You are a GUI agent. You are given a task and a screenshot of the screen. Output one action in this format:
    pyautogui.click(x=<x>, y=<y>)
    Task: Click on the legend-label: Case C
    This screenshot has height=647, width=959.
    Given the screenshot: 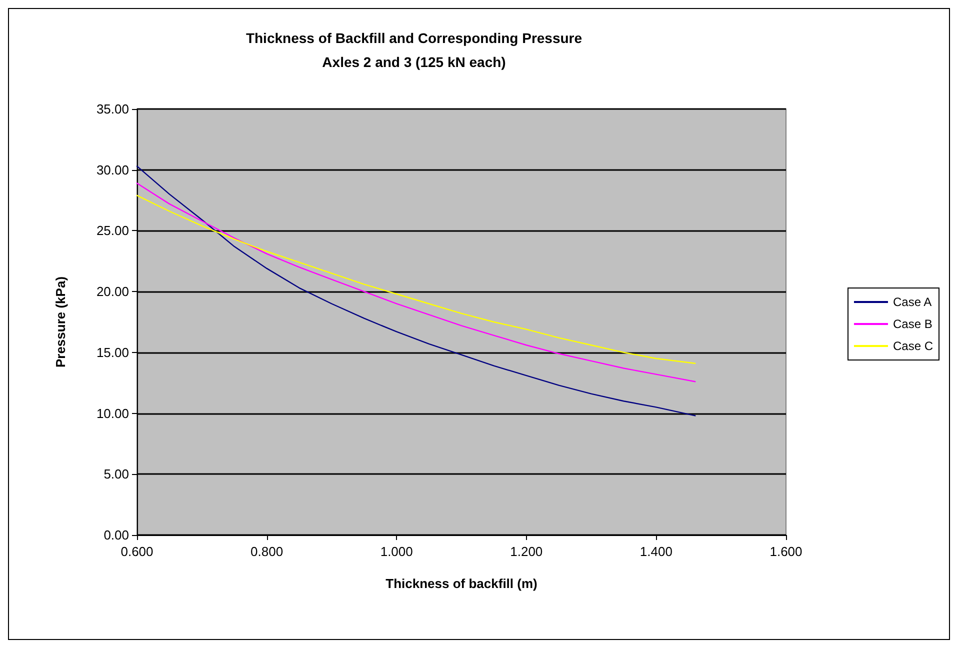 What is the action you would take?
    pyautogui.click(x=913, y=346)
    